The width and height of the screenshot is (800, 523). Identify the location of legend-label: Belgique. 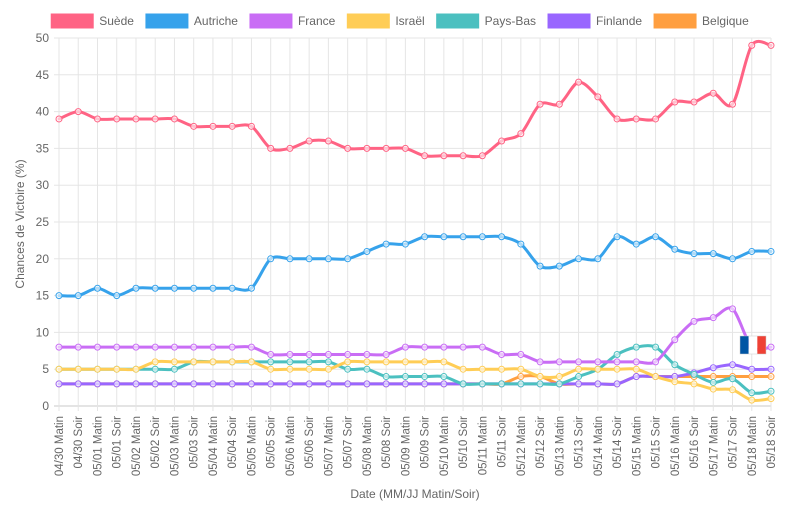
(725, 21).